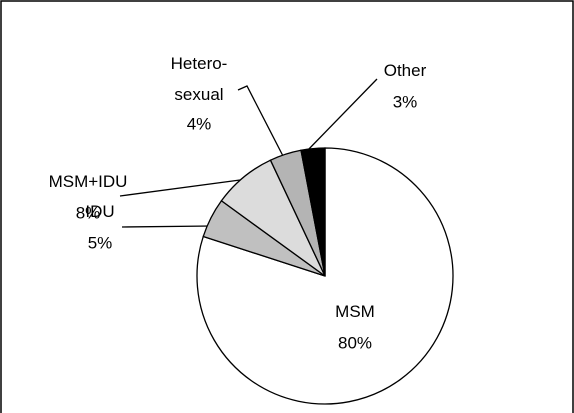 The width and height of the screenshot is (574, 413). What do you see at coordinates (199, 123) in the screenshot?
I see `value-label: 4%` at bounding box center [199, 123].